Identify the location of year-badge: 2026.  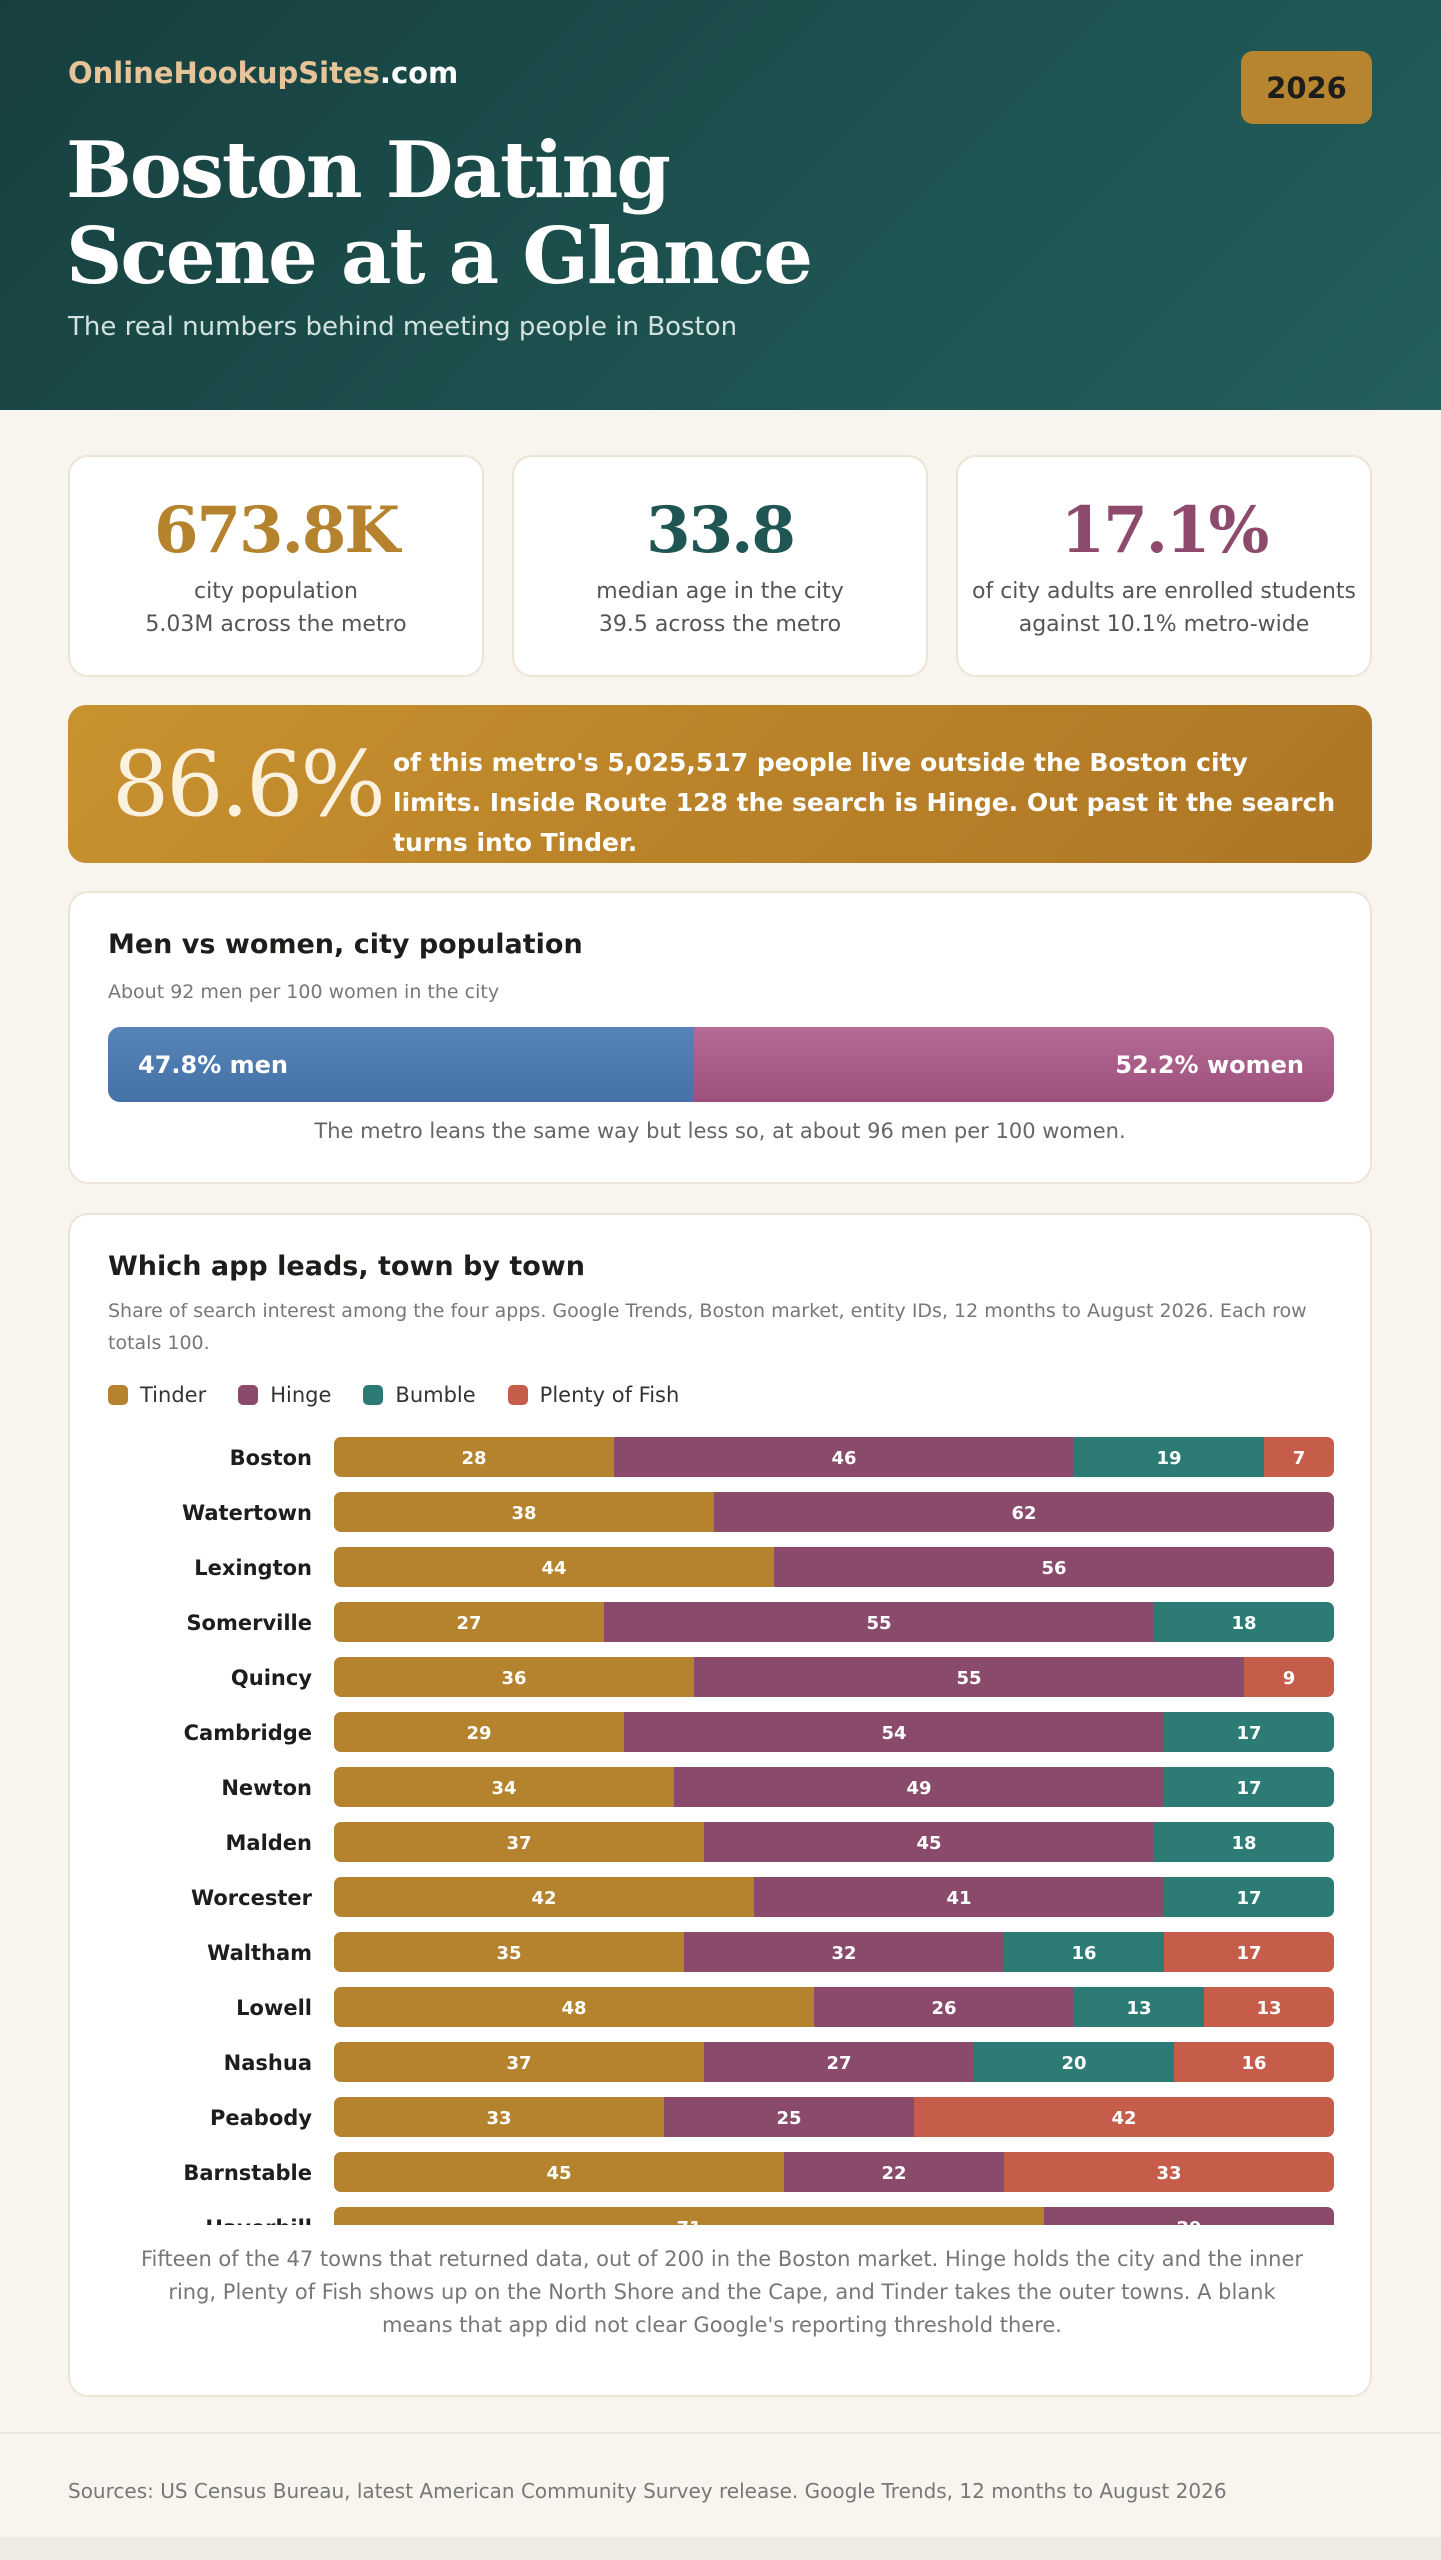
(1306, 87).